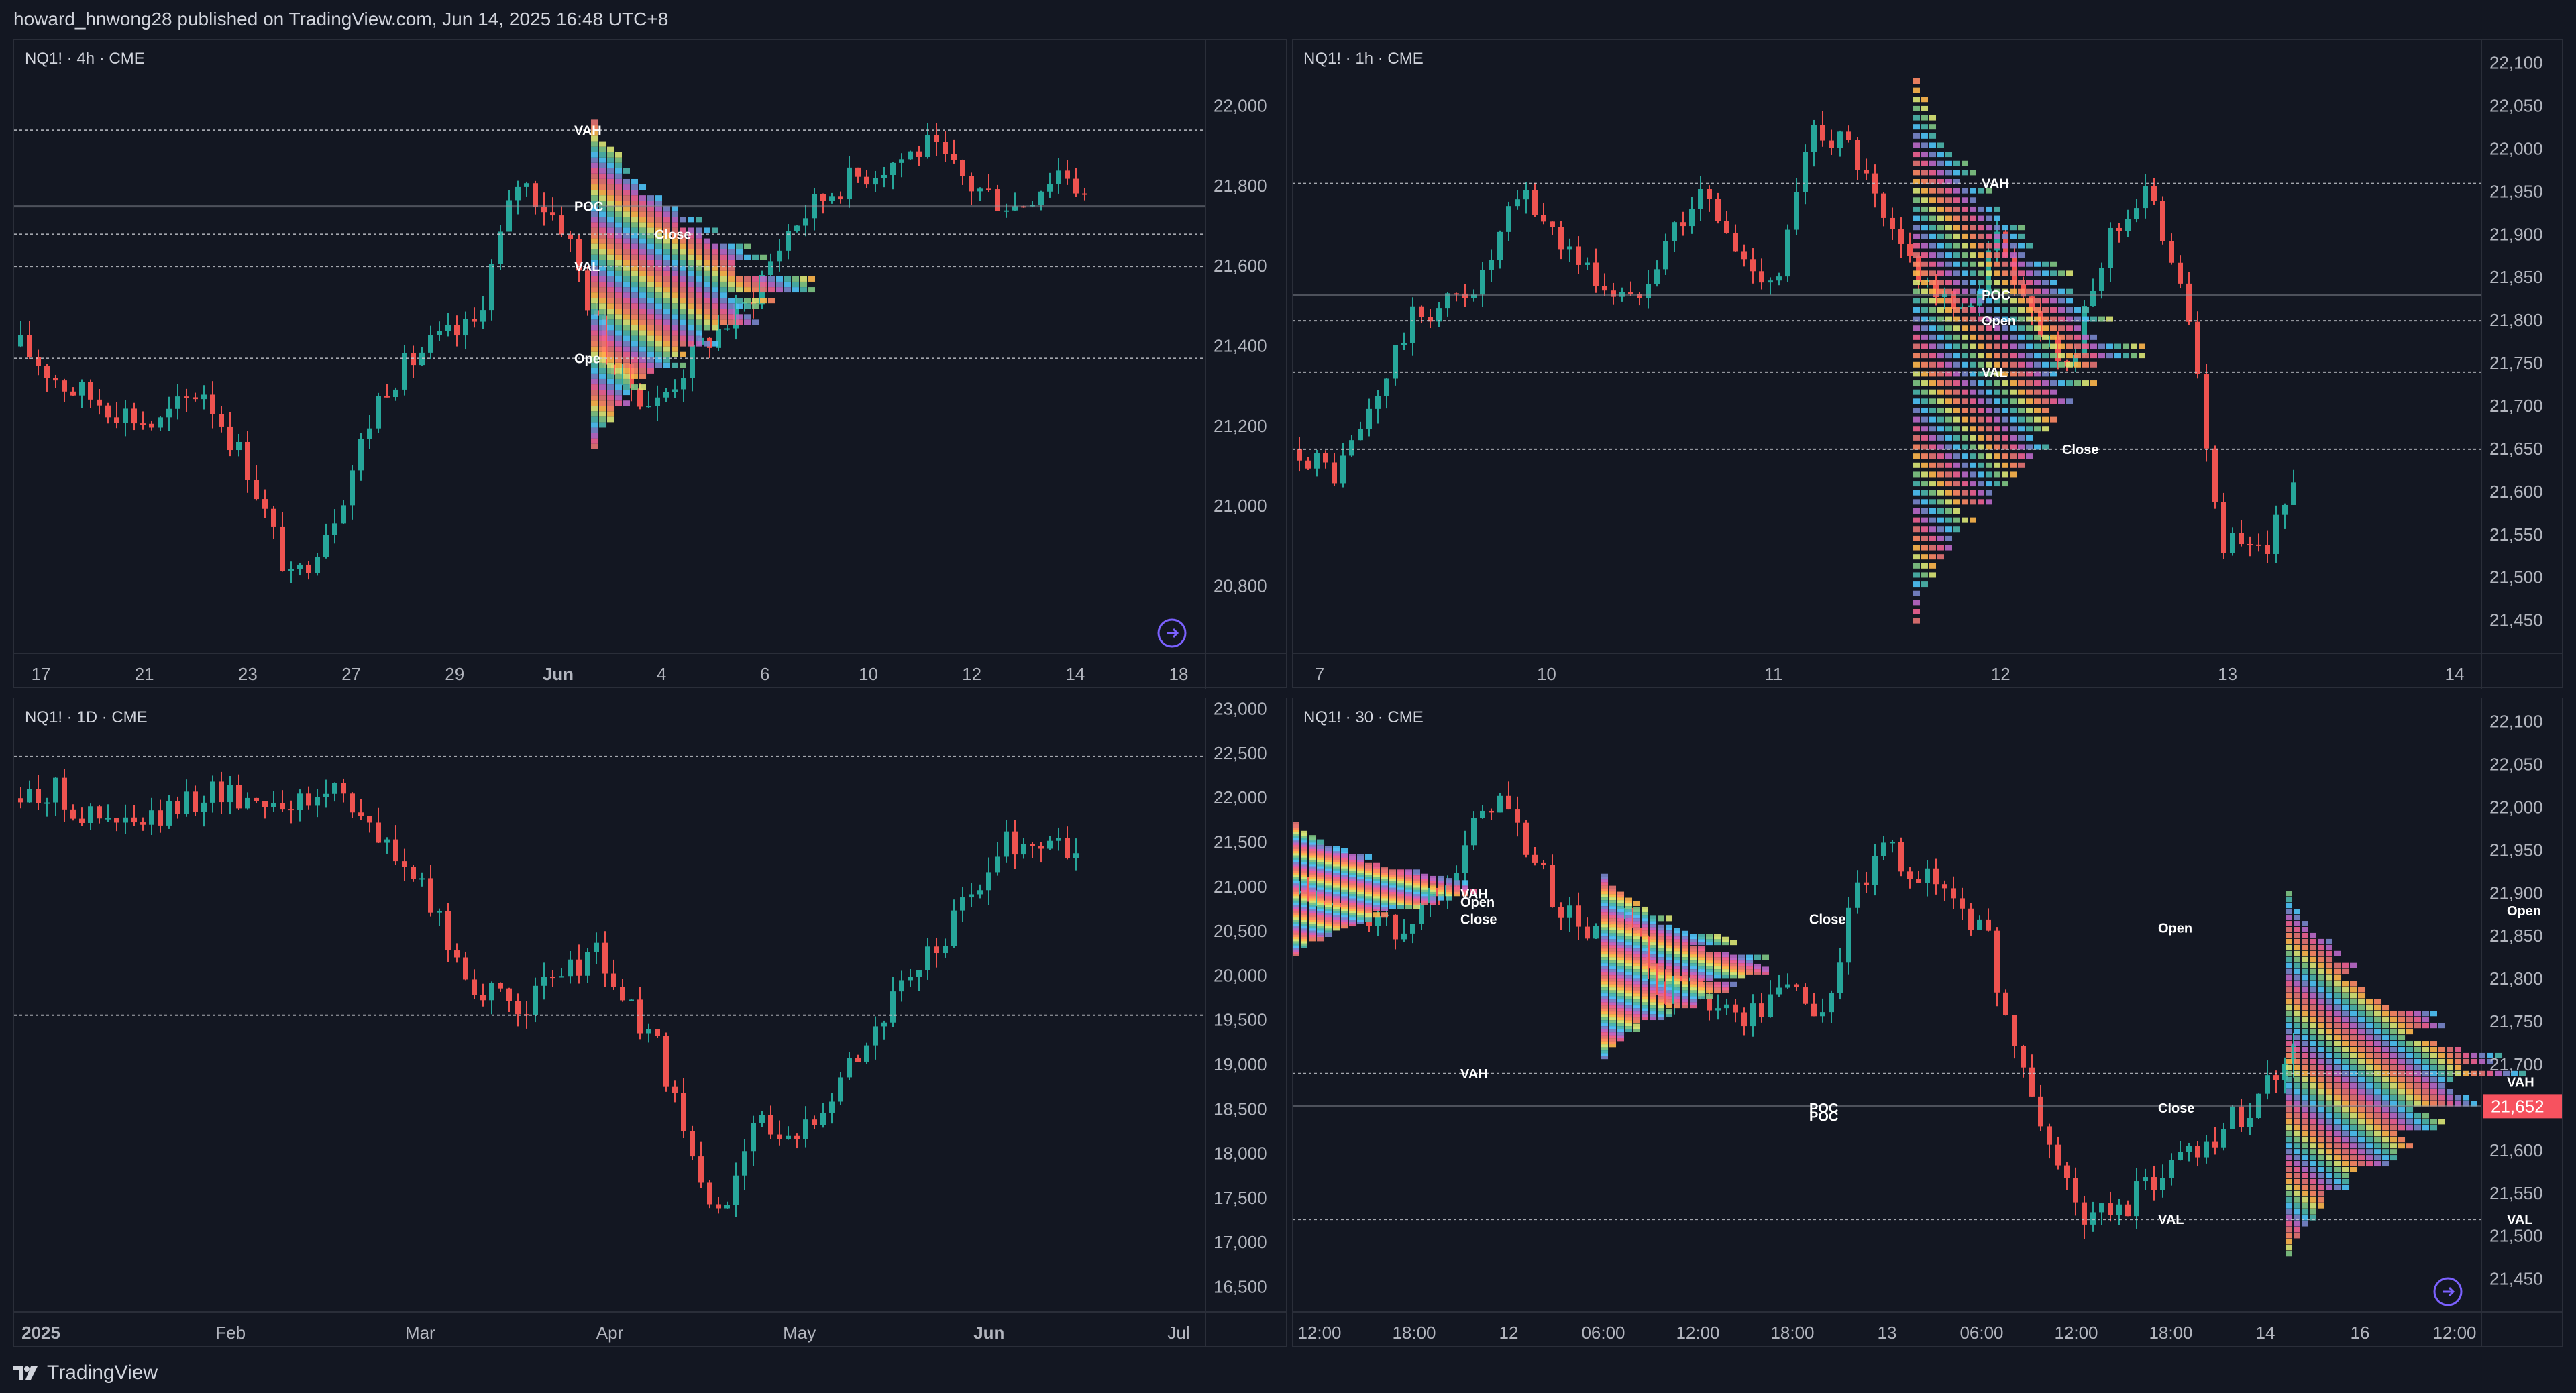  Describe the element at coordinates (2516, 492) in the screenshot. I see `y-tick-label: 21,600` at that location.